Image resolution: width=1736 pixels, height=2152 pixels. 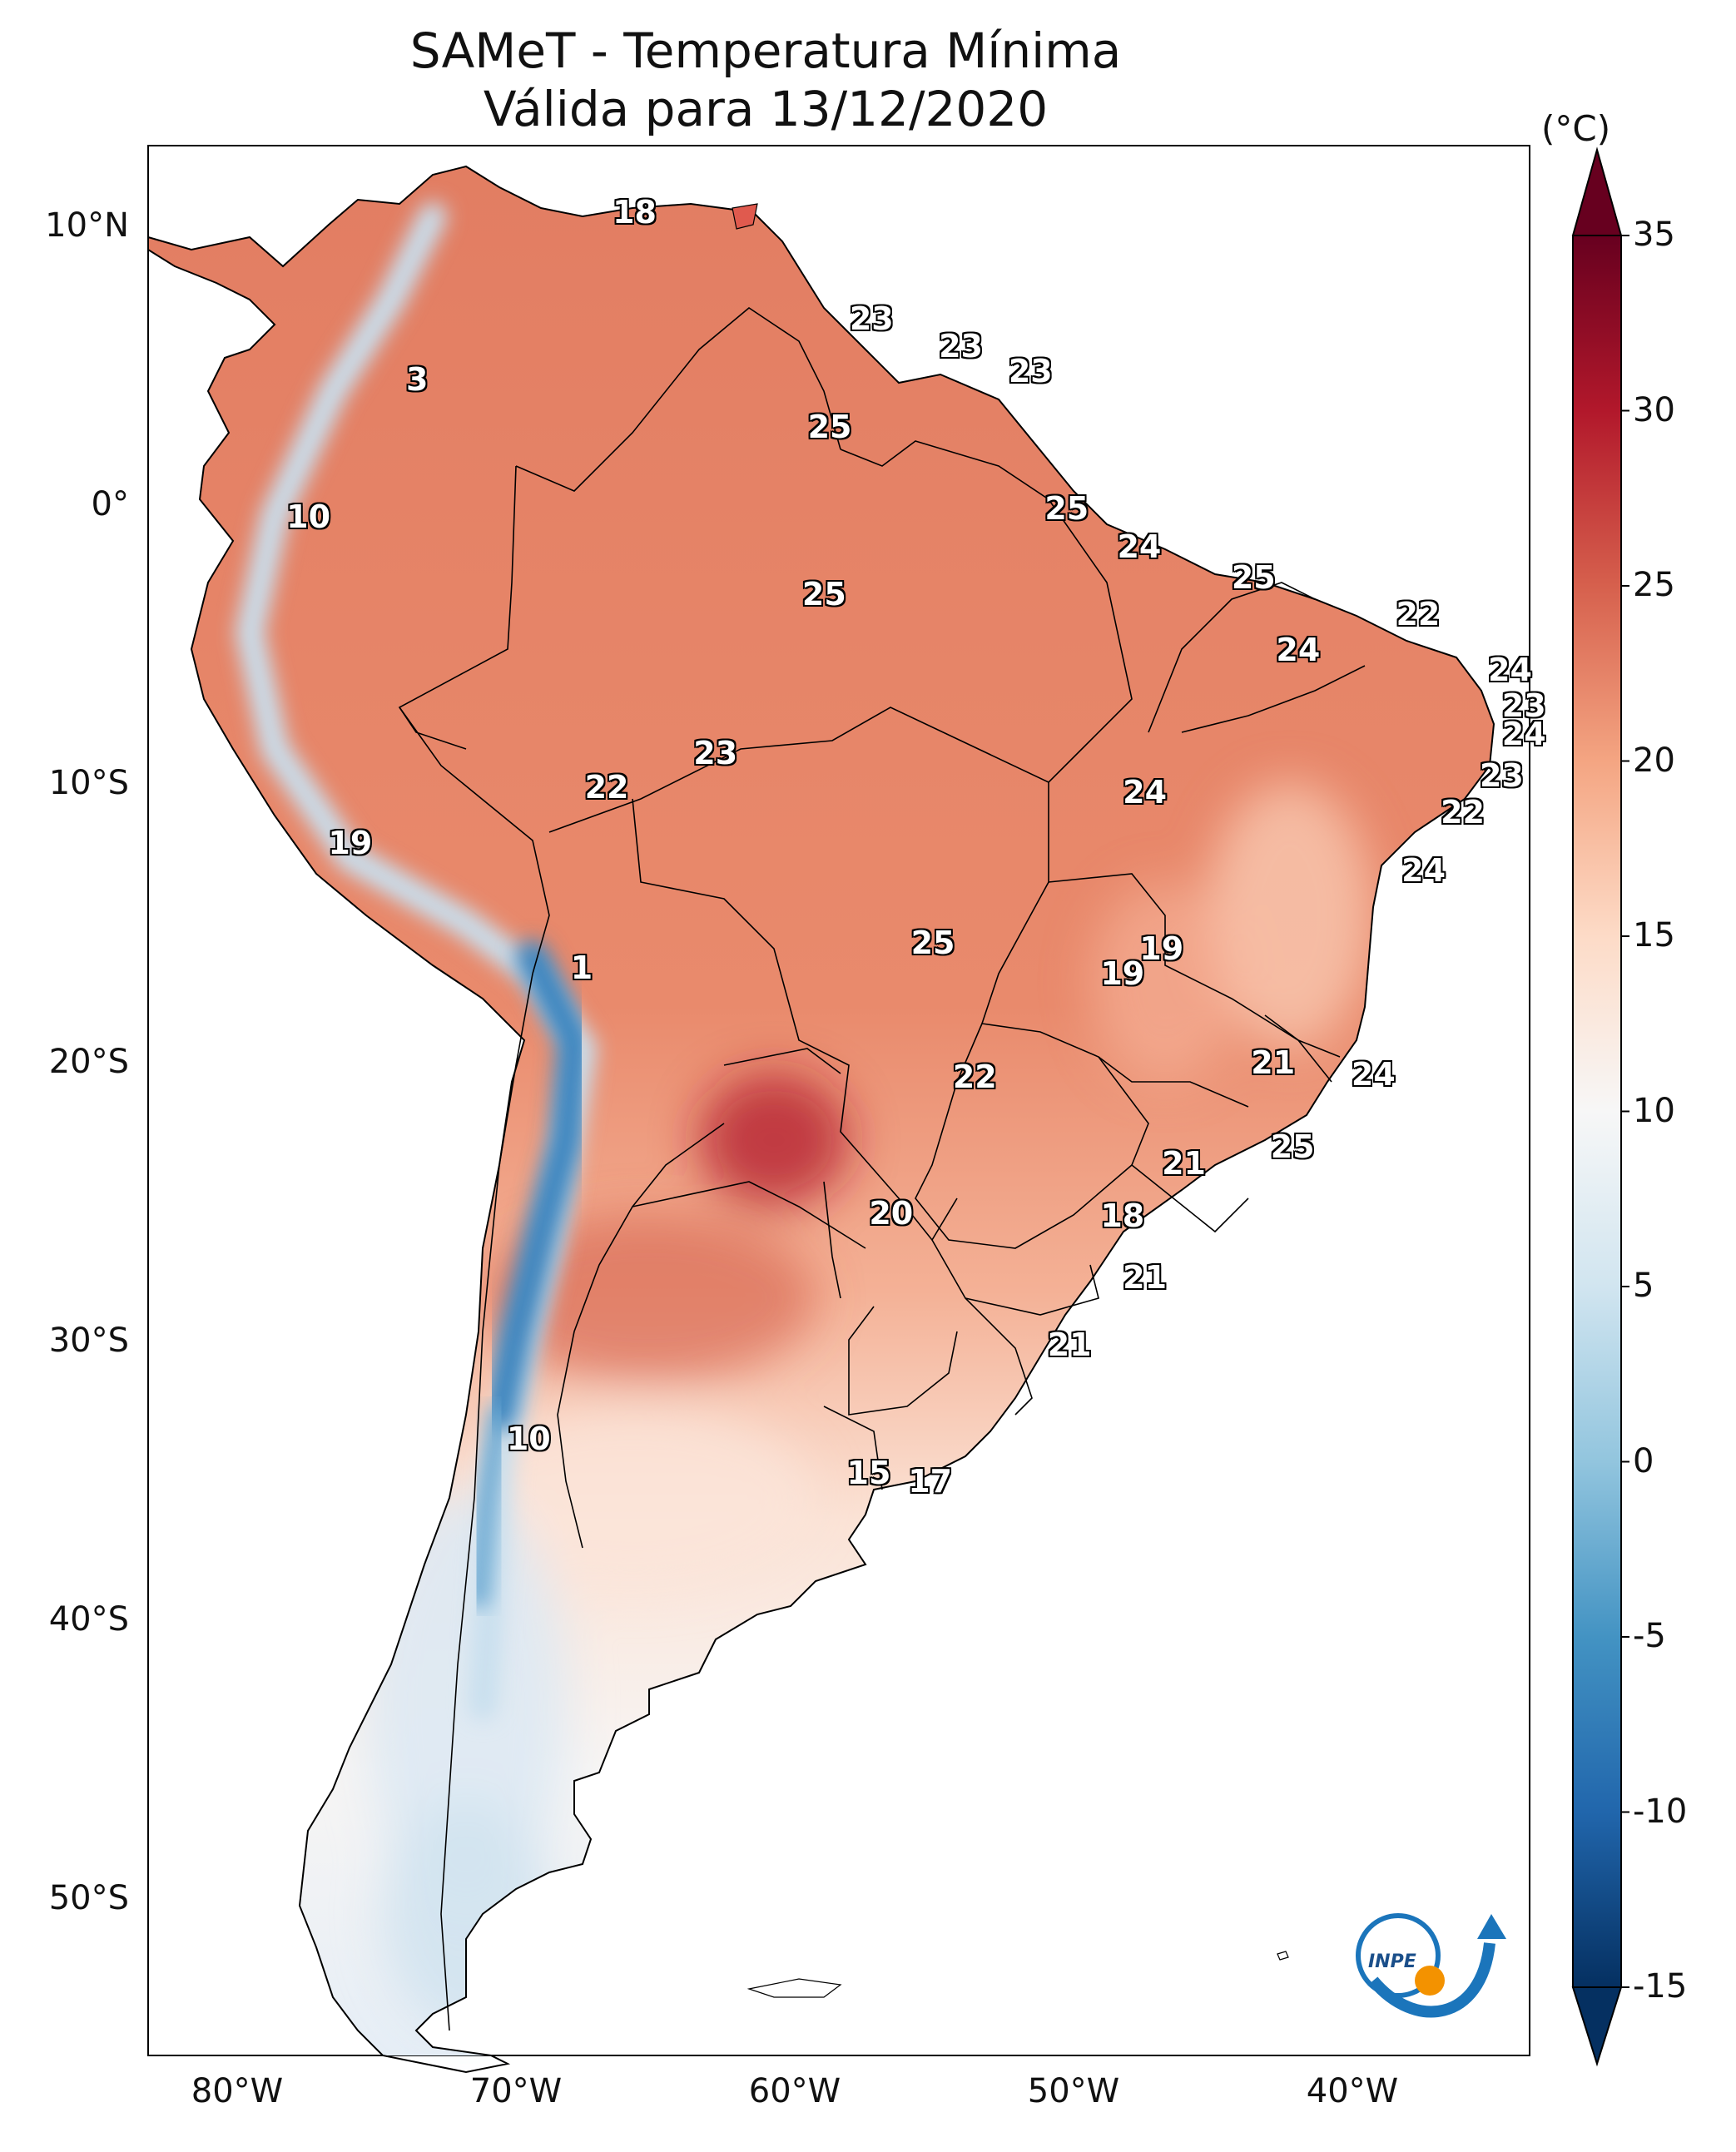 I want to click on lon-tick-70w: 70°W, so click(x=516, y=2091).